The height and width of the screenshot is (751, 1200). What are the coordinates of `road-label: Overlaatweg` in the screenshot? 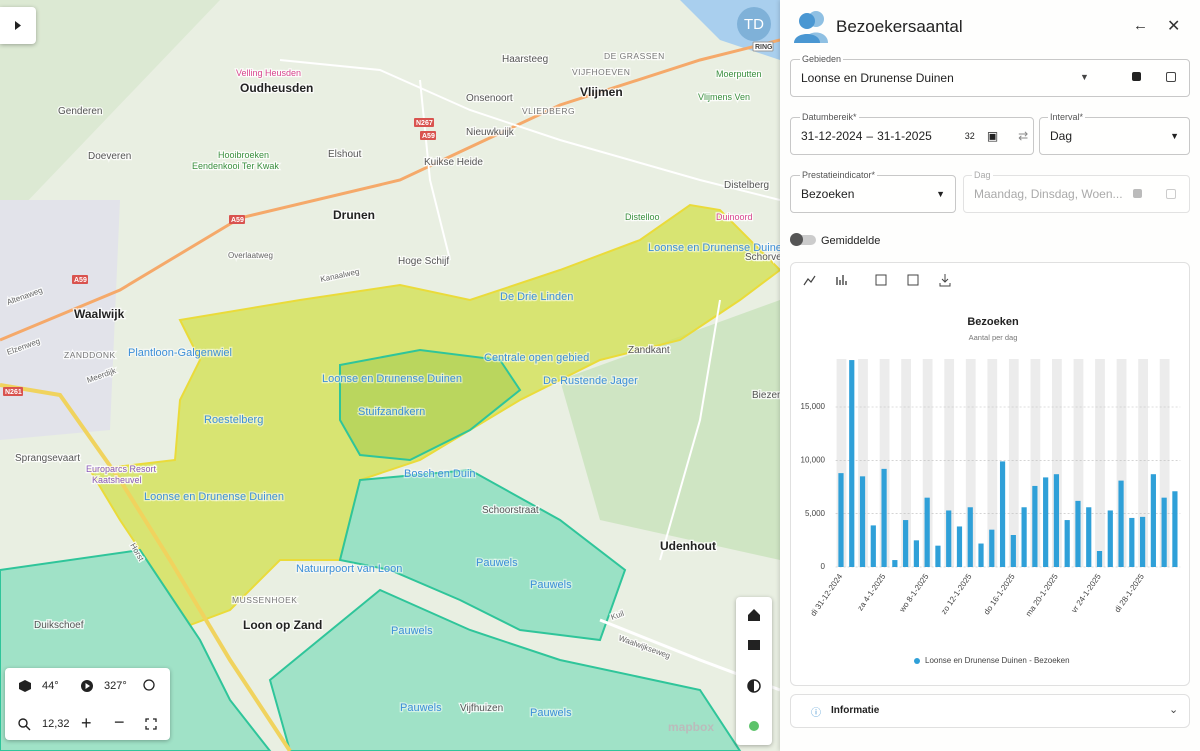 It's located at (250, 255).